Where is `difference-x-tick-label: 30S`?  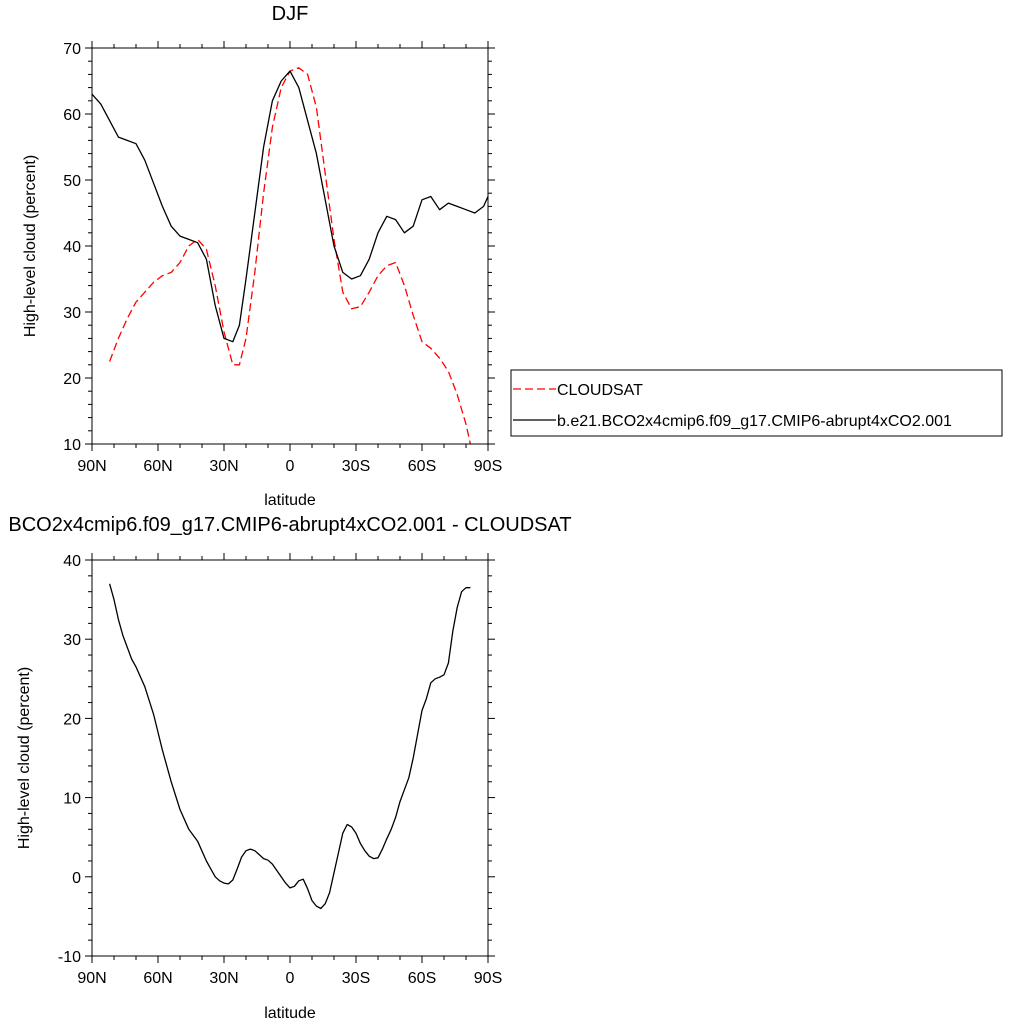 difference-x-tick-label: 30S is located at coordinates (356, 978).